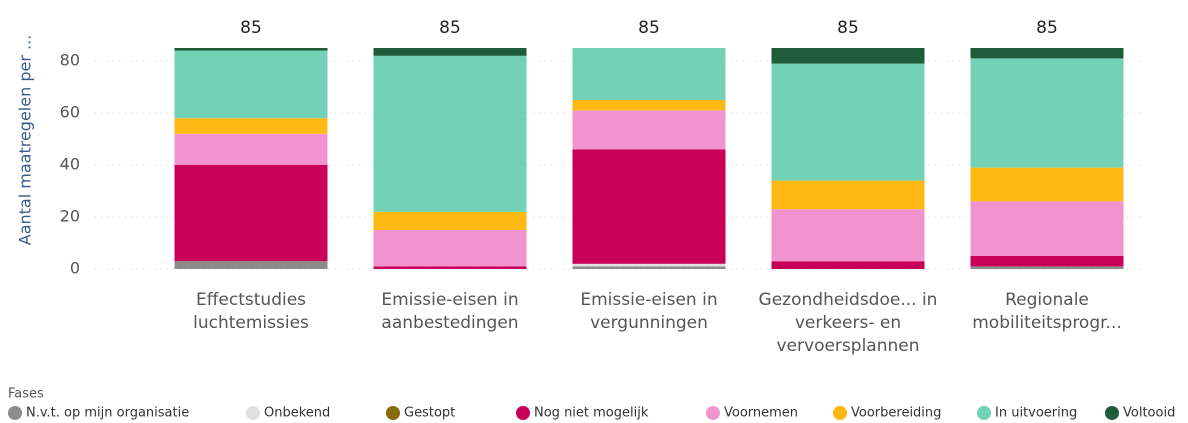 The width and height of the screenshot is (1188, 423). What do you see at coordinates (649, 311) in the screenshot?
I see `x-tick-label: Emissie-eisen in vergunningen` at bounding box center [649, 311].